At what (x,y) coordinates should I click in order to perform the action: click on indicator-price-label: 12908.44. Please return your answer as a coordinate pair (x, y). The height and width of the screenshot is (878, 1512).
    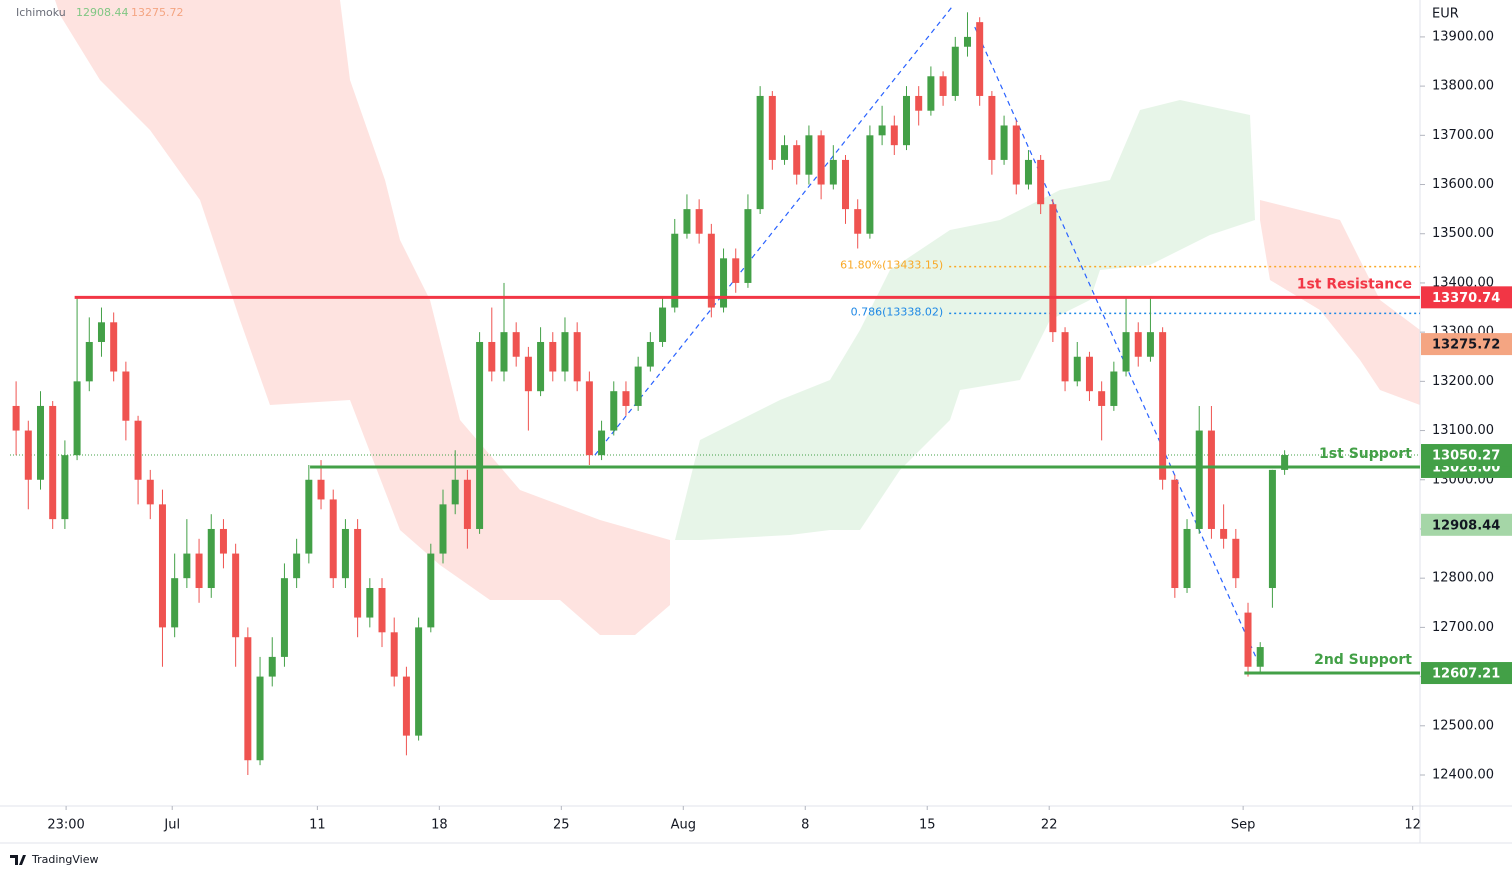
    Looking at the image, I should click on (1466, 525).